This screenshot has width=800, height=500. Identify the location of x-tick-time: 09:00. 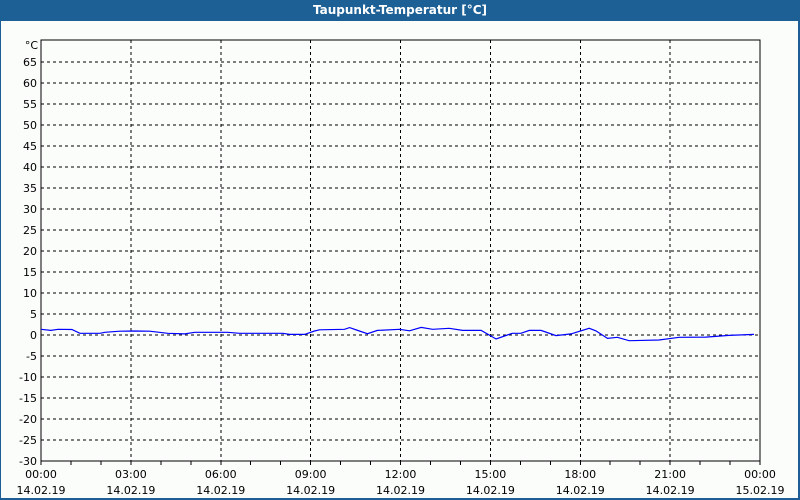
(311, 474).